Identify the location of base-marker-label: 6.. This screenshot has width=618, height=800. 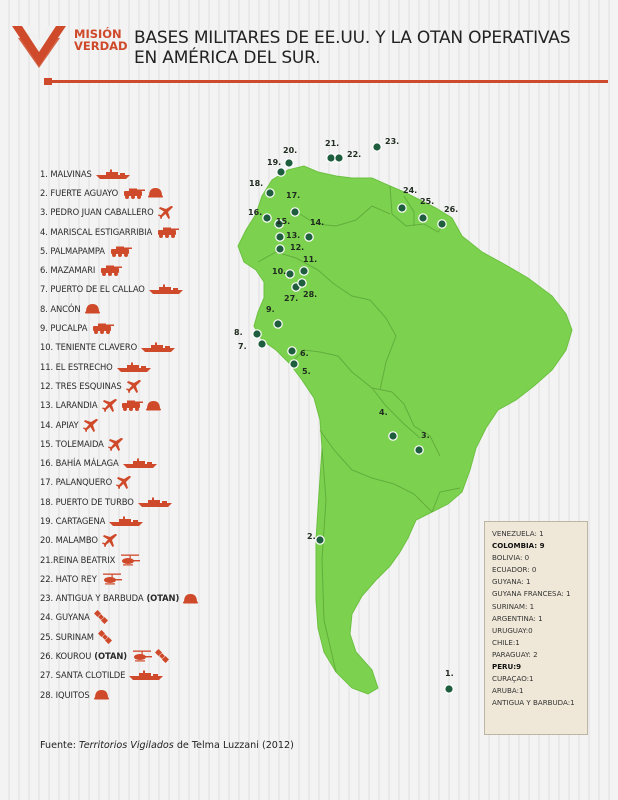
(304, 353).